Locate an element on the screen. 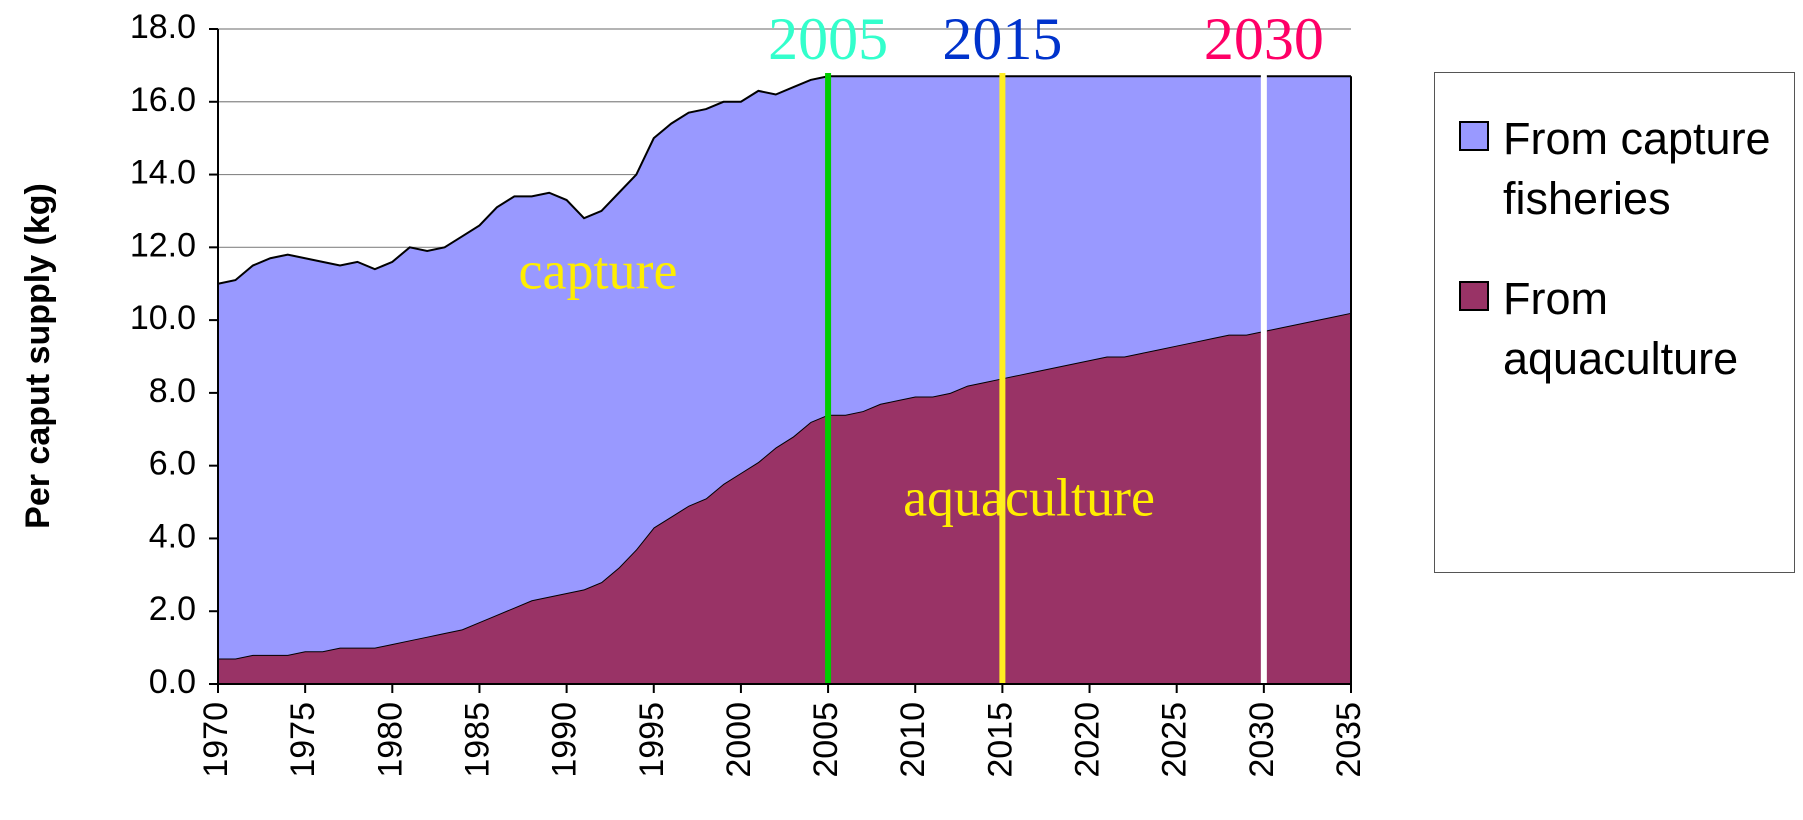  x-tick-label: 2000 is located at coordinates (739, 740).